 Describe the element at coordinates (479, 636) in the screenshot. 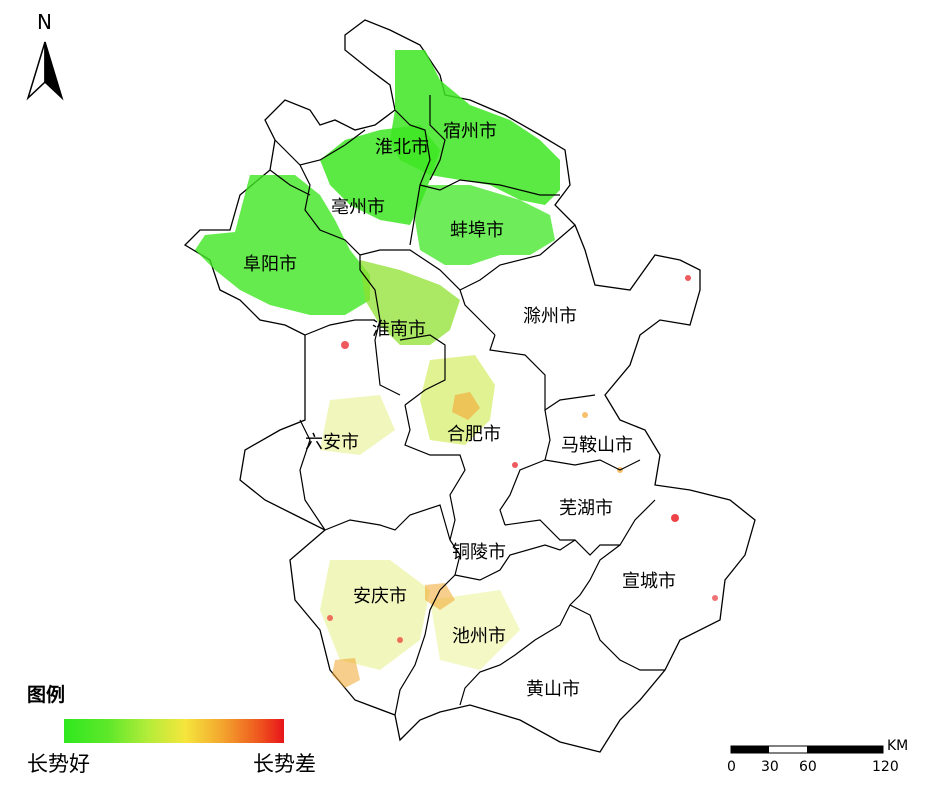

I see `city-label-chizhou: 池州市` at that location.